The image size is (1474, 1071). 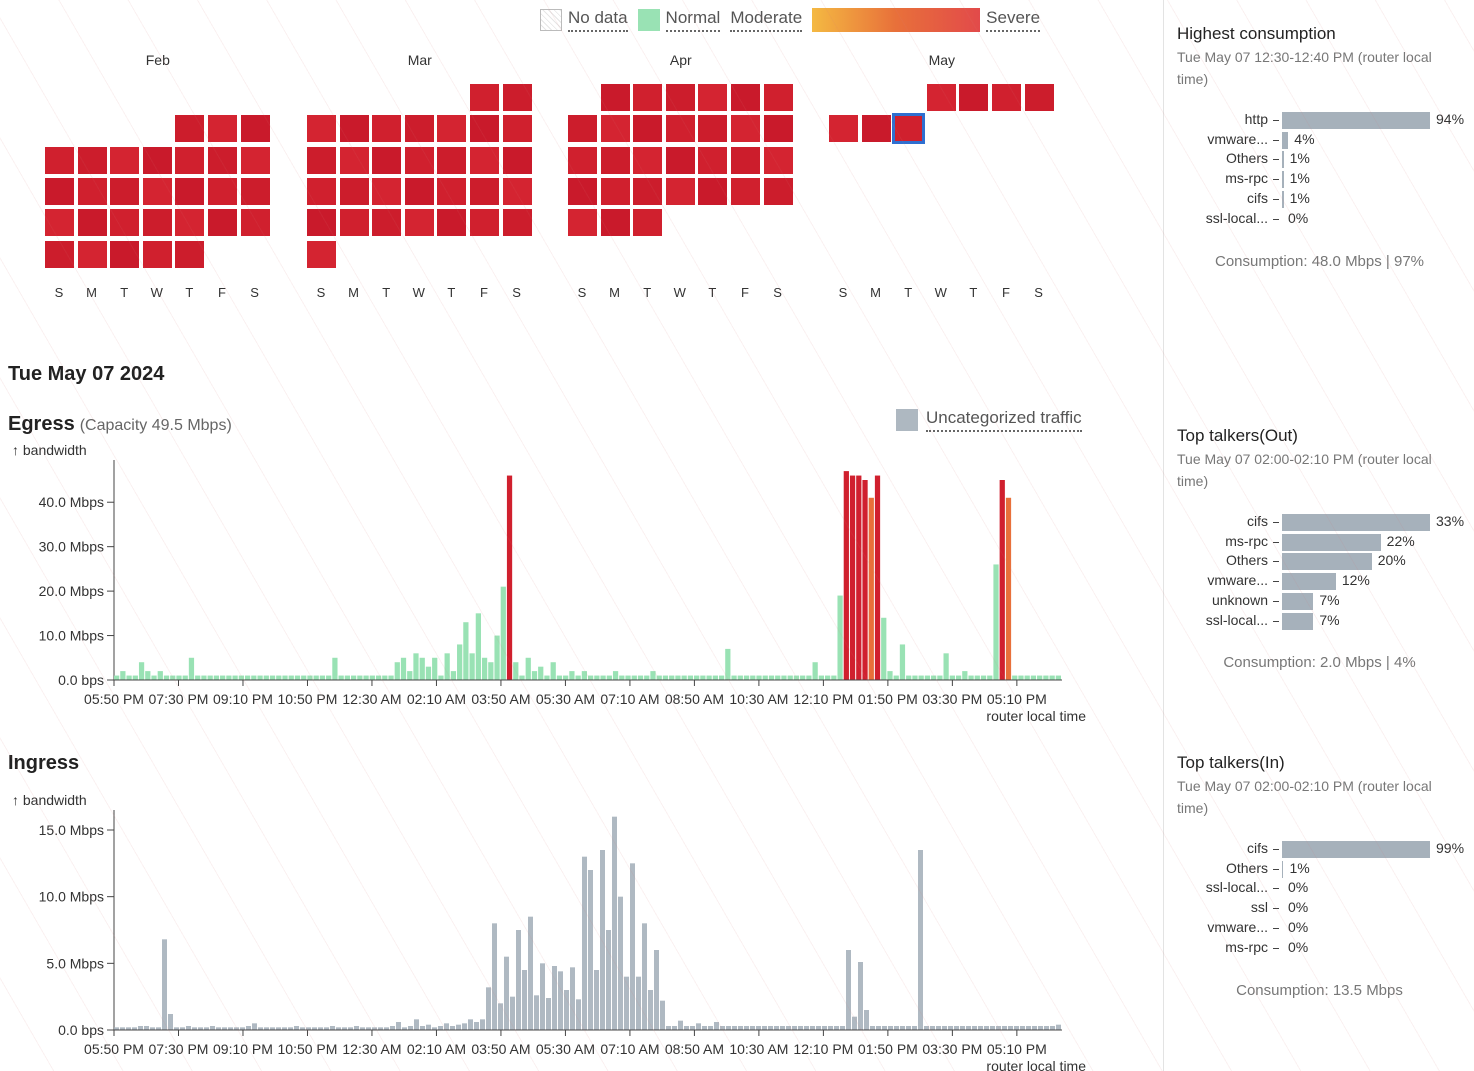 What do you see at coordinates (584, 20) in the screenshot?
I see `legend-no-data: No data` at bounding box center [584, 20].